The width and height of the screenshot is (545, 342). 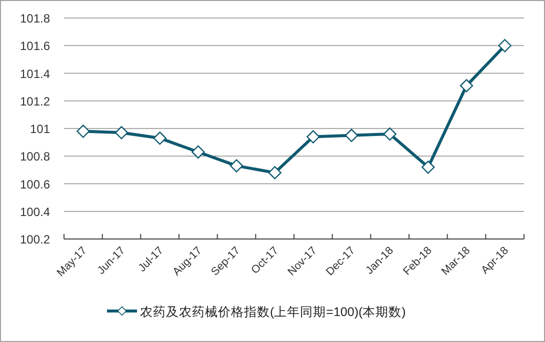 What do you see at coordinates (35, 46) in the screenshot?
I see `y-tick-label: 101.6` at bounding box center [35, 46].